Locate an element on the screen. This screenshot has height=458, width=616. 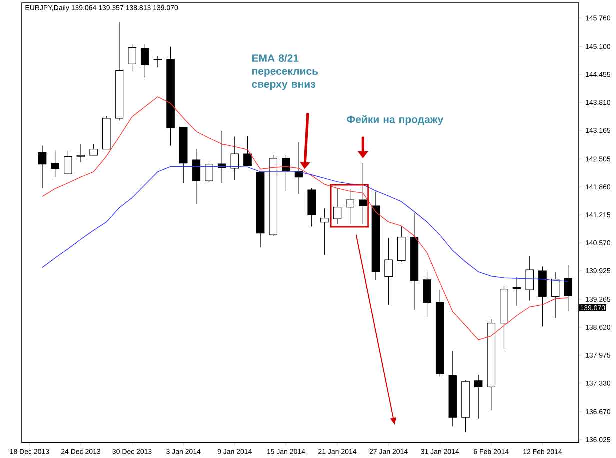
annotation: Фейки на продажу is located at coordinates (395, 120).